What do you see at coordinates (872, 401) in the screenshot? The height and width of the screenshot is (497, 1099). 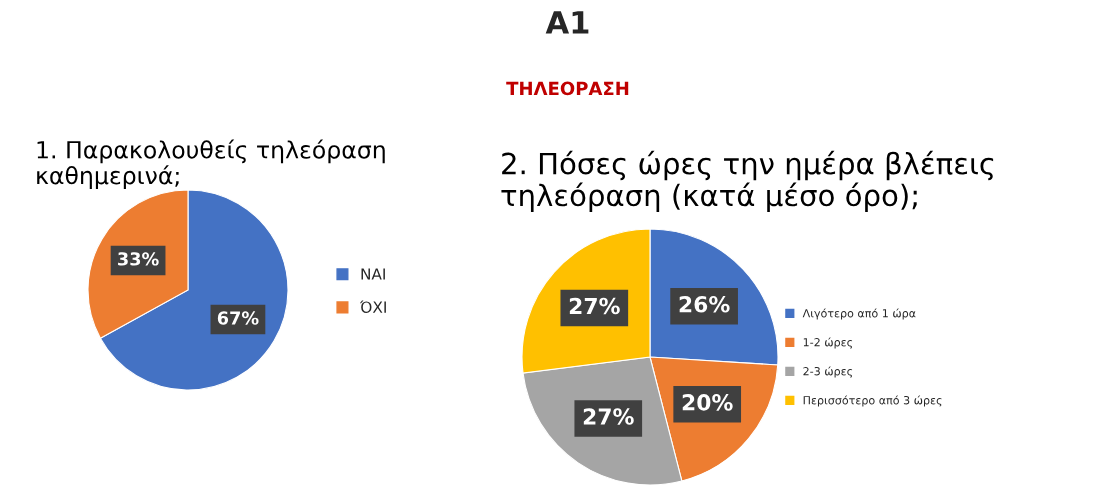 I see `legend-label: Περισσότερο από 3 ώρες` at bounding box center [872, 401].